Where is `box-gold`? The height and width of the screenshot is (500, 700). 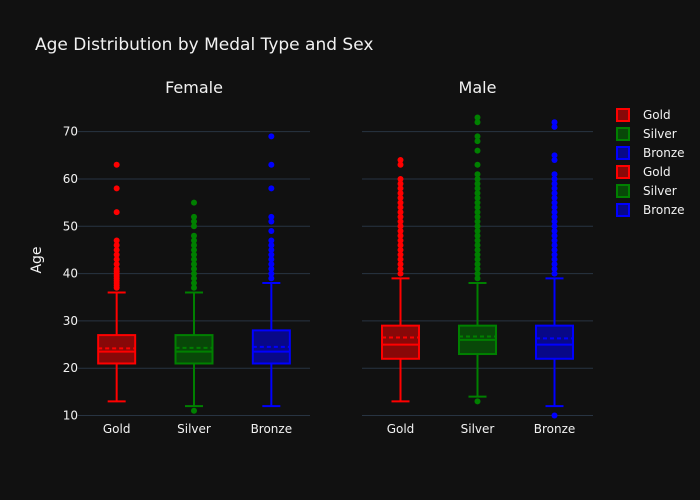 box-gold is located at coordinates (400, 280).